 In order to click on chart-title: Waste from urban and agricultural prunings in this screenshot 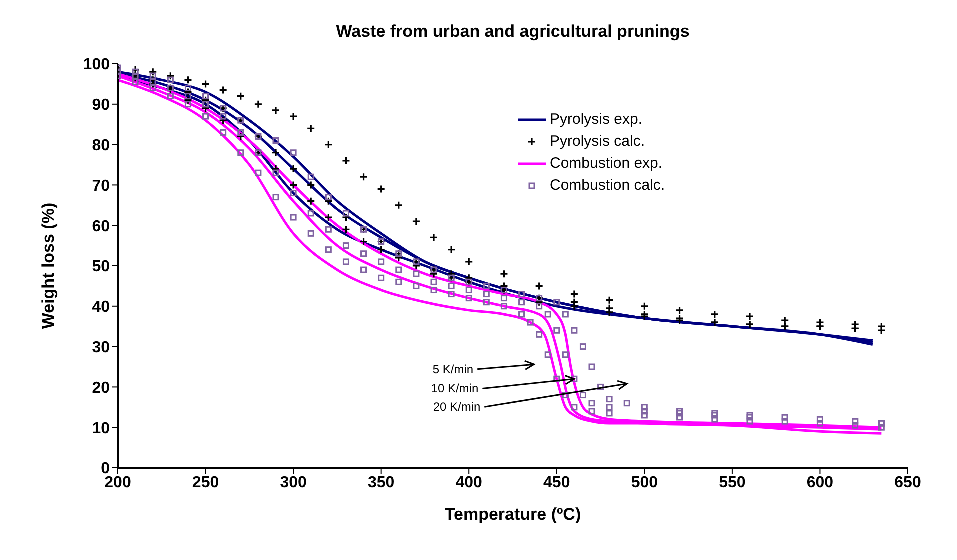, I will do `click(513, 32)`.